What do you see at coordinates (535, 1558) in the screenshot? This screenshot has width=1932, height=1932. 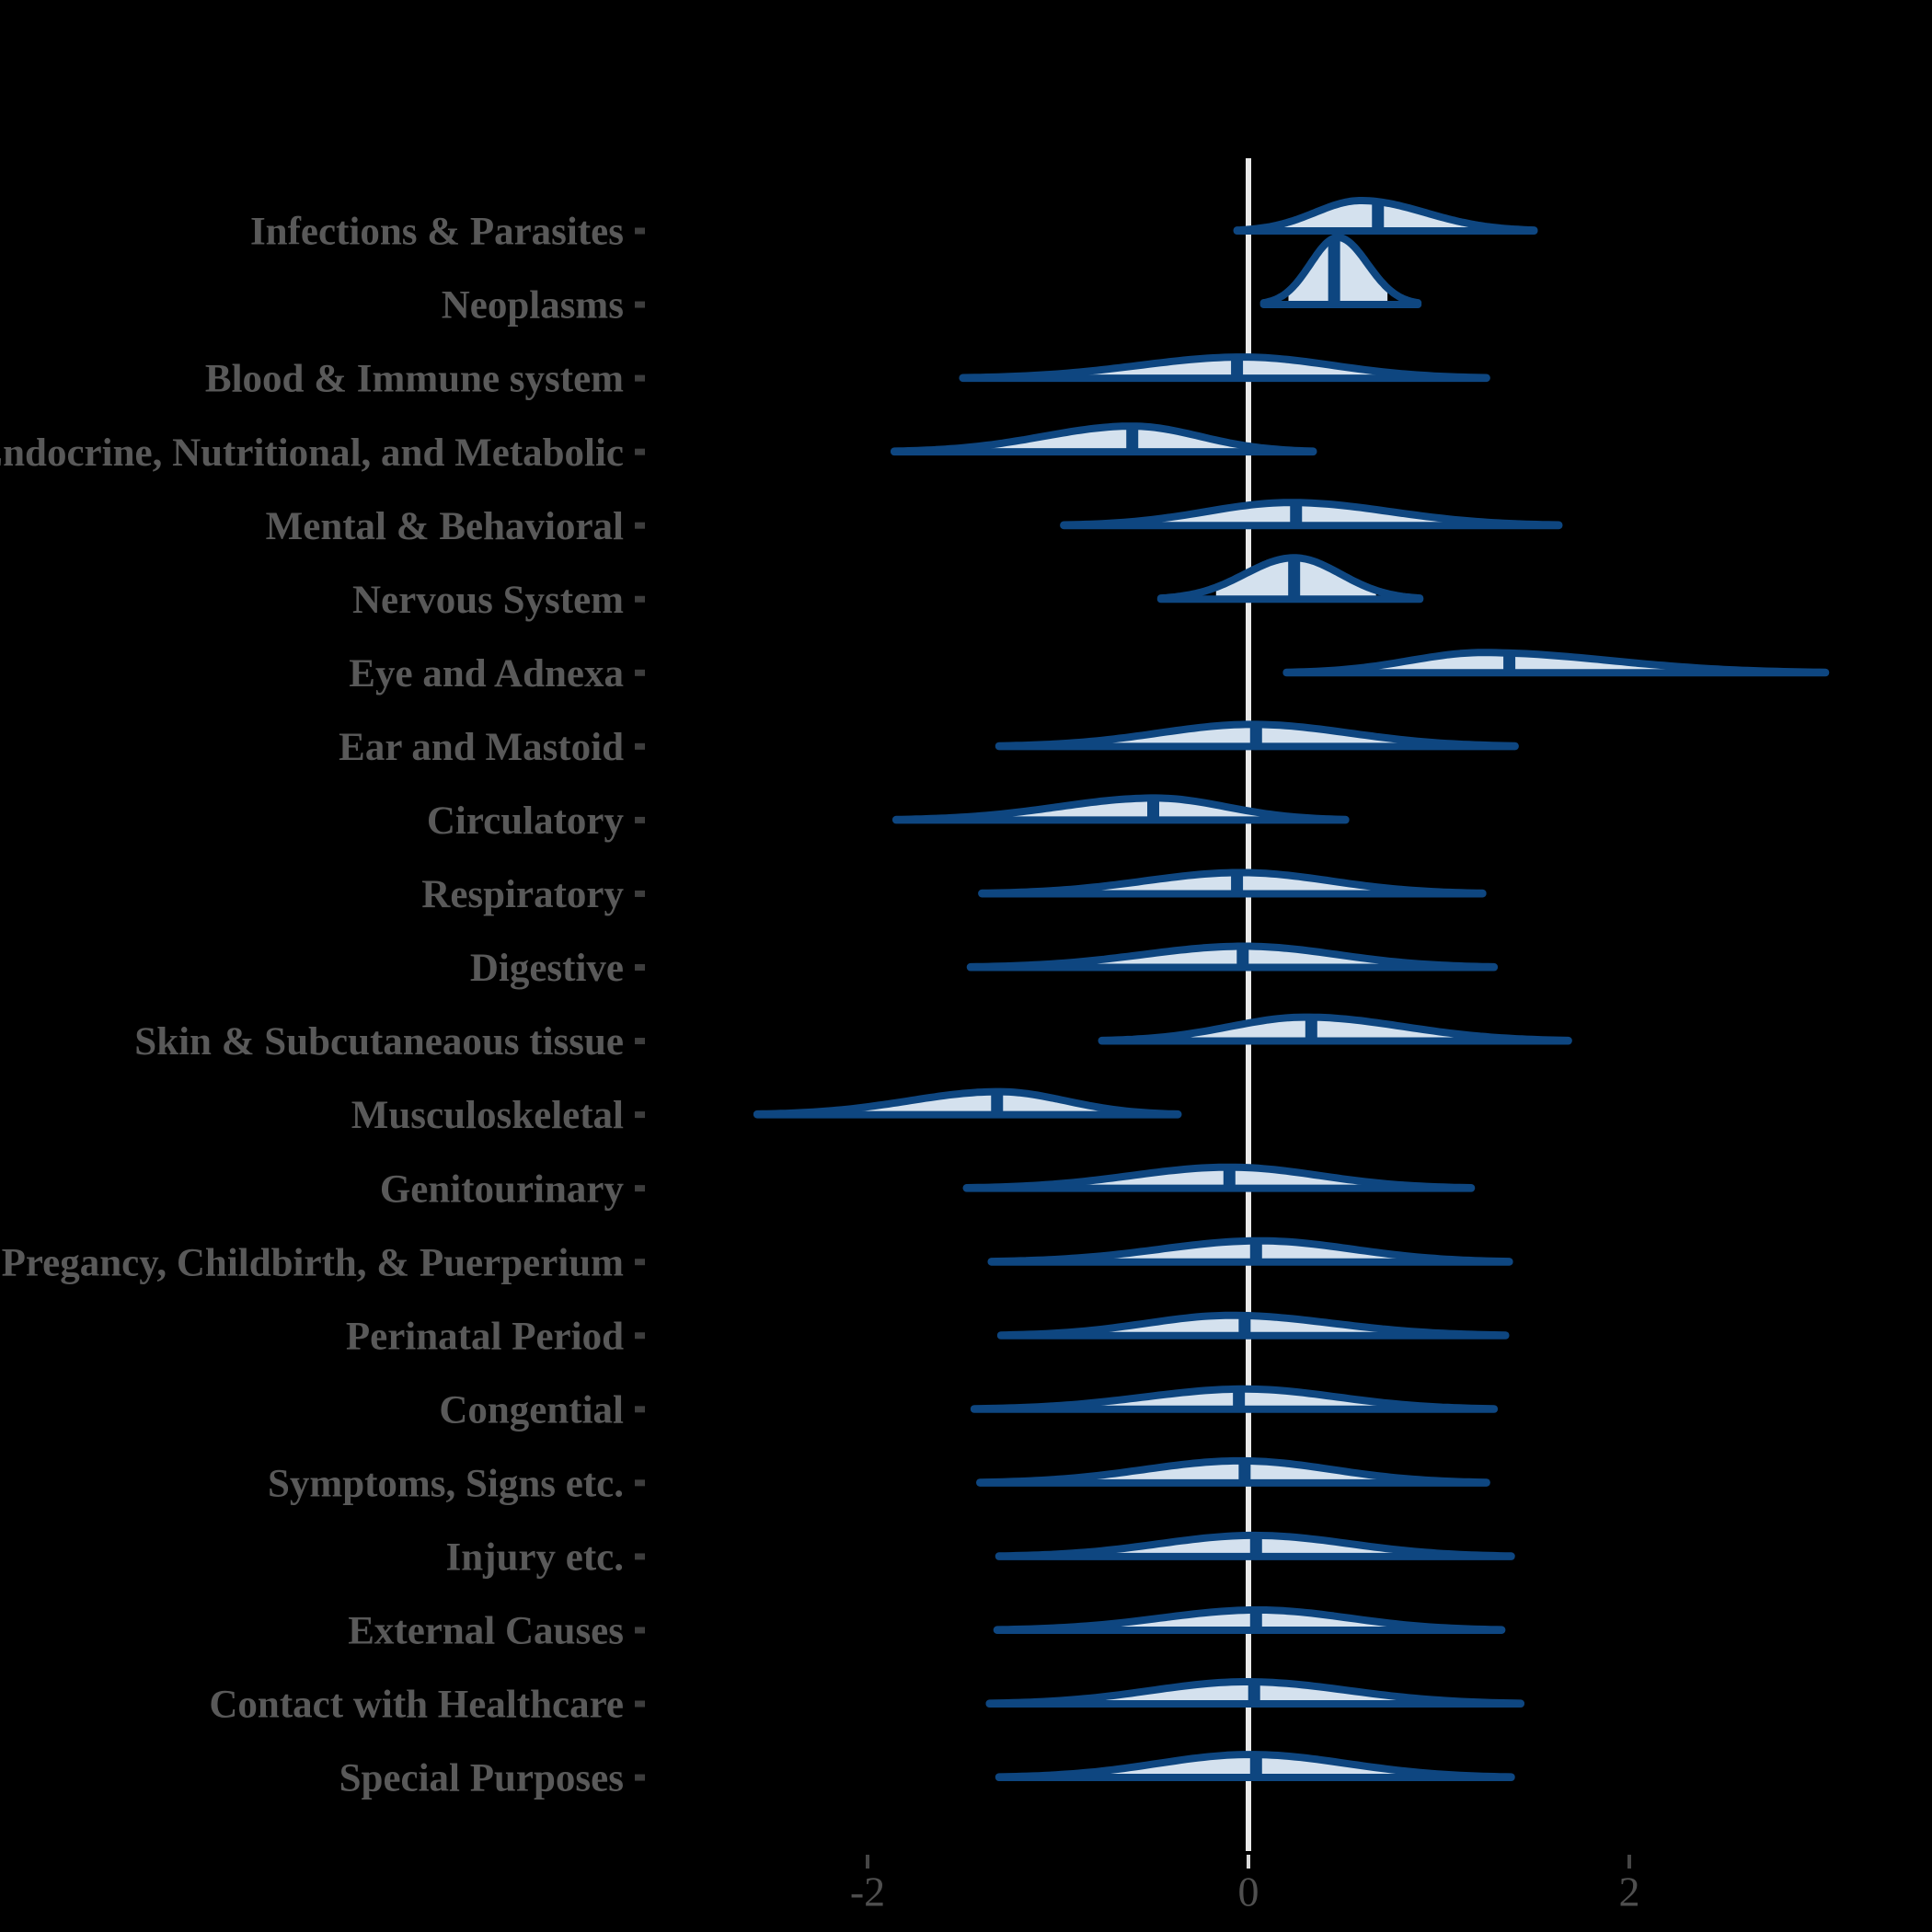 I see `category-label: Injury etc.` at bounding box center [535, 1558].